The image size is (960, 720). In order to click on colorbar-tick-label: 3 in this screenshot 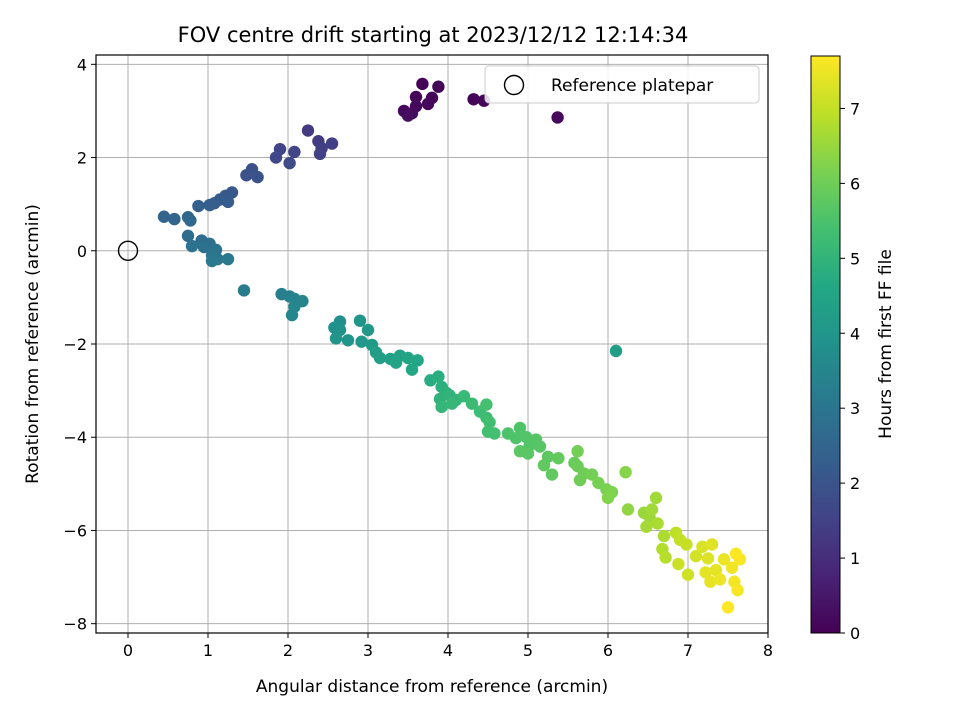, I will do `click(855, 408)`.